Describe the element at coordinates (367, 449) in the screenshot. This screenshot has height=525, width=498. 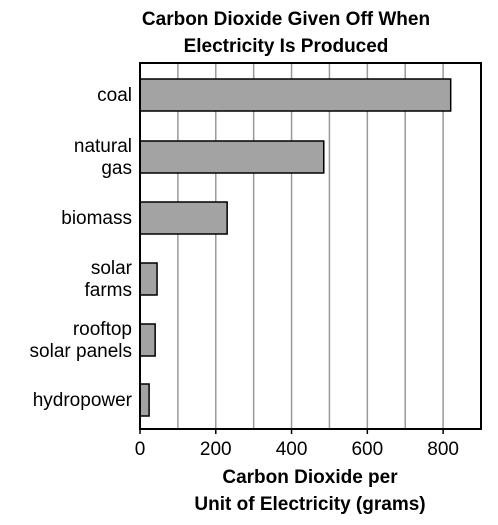
I see `tick-label-600: 600` at that location.